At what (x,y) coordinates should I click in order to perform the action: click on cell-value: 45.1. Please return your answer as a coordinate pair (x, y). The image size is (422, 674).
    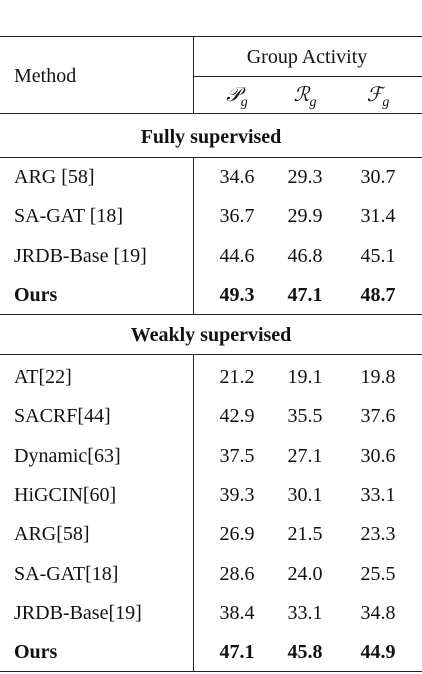
    Looking at the image, I should click on (378, 255).